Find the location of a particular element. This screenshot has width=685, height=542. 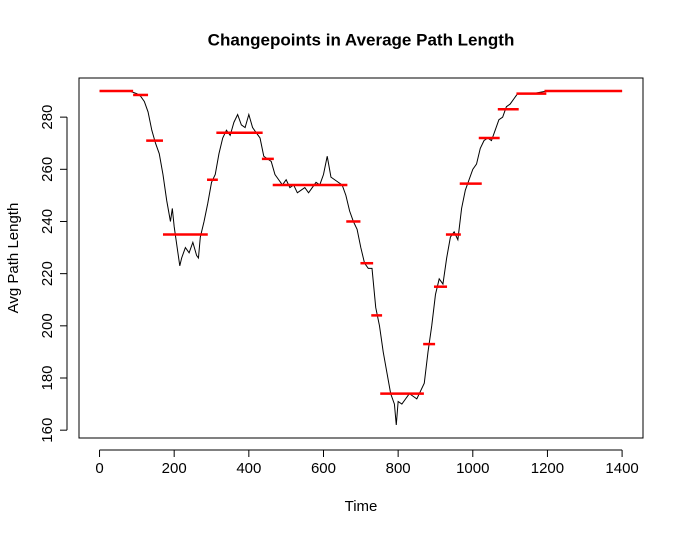

x-tick-label: 200 is located at coordinates (174, 468).